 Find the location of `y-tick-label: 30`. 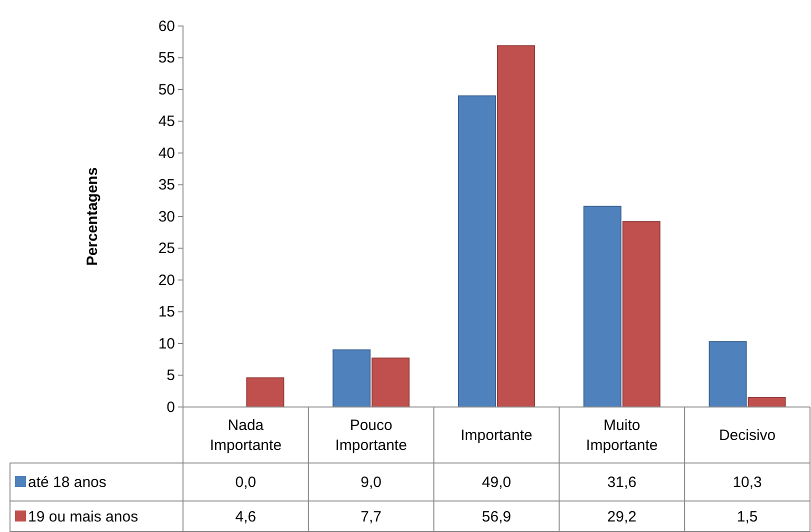

y-tick-label: 30 is located at coordinates (166, 217).